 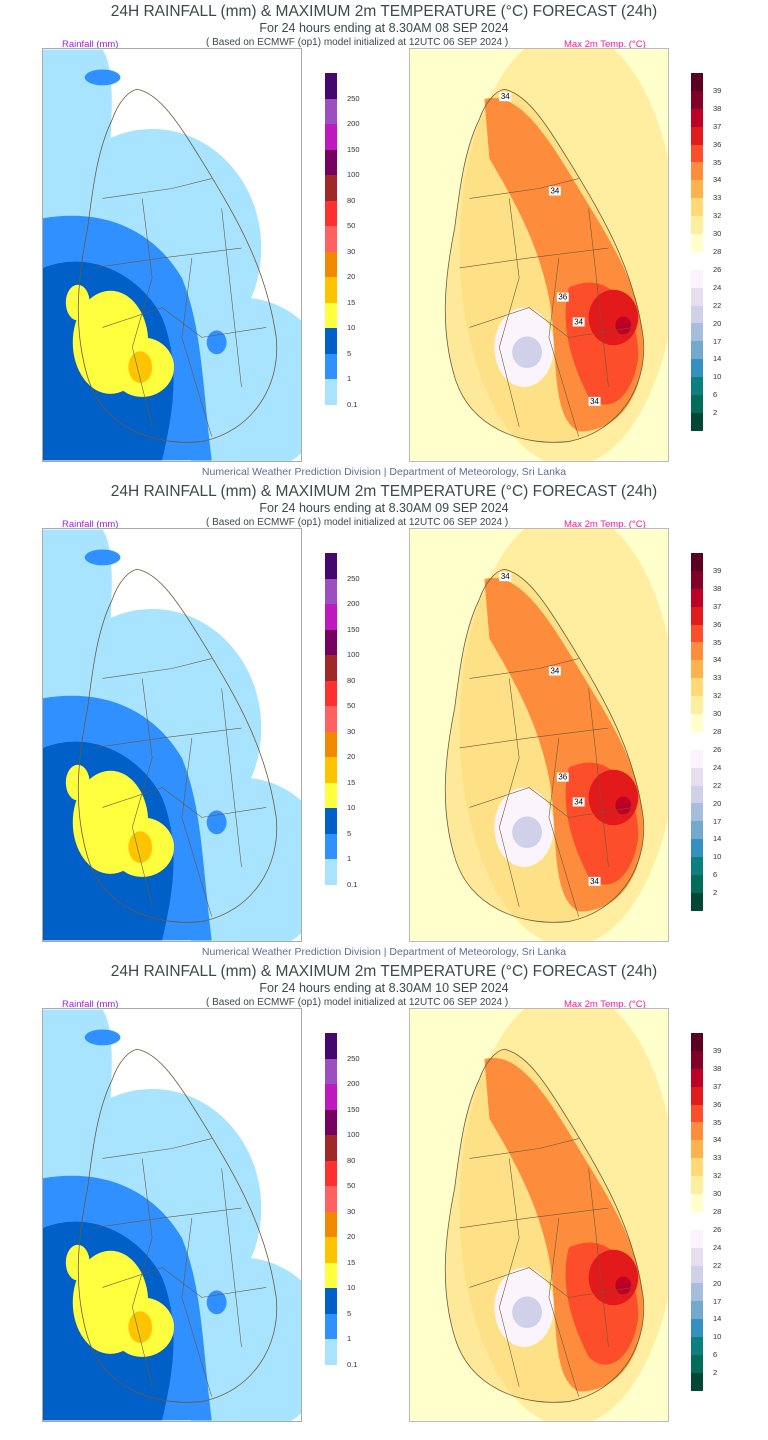 What do you see at coordinates (353, 578) in the screenshot?
I see `colorbar-tick: 250` at bounding box center [353, 578].